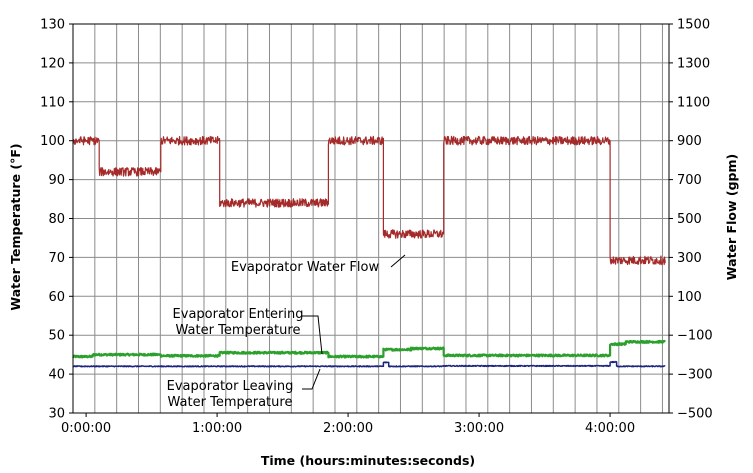 This screenshot has height=473, width=753. What do you see at coordinates (56, 180) in the screenshot?
I see `y-left-tick-label: 90` at bounding box center [56, 180].